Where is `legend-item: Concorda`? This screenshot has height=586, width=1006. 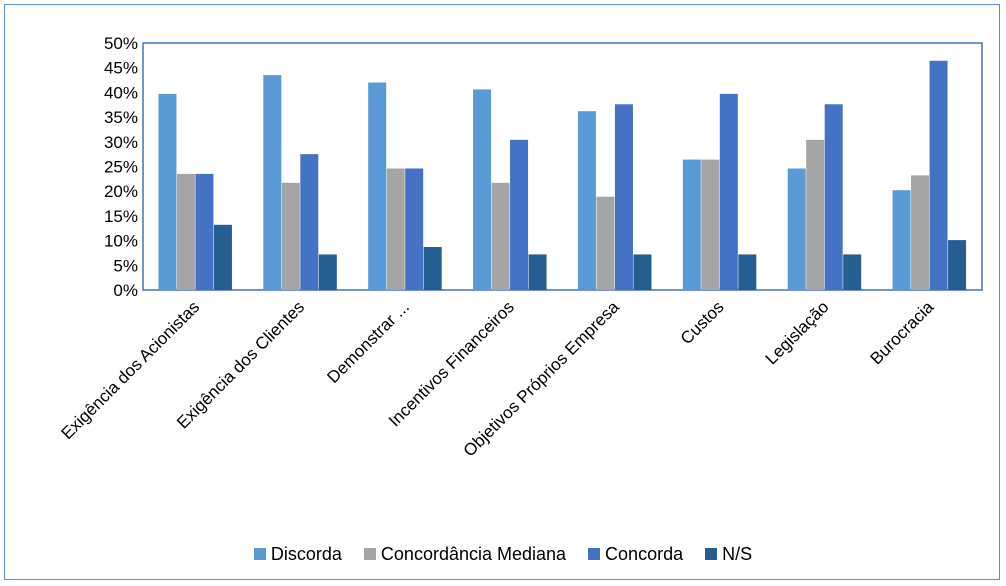 legend-item: Concorda is located at coordinates (635, 554).